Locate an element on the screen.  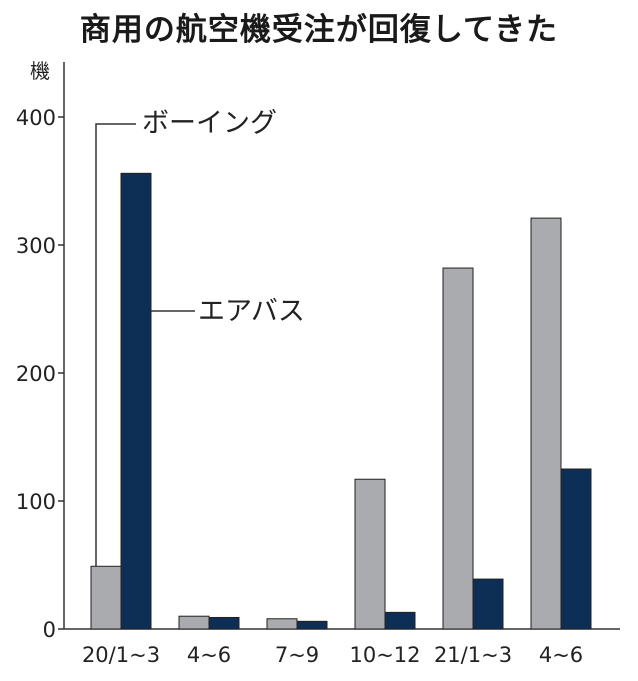
y-tick-label-0: 0 is located at coordinates (49, 630).